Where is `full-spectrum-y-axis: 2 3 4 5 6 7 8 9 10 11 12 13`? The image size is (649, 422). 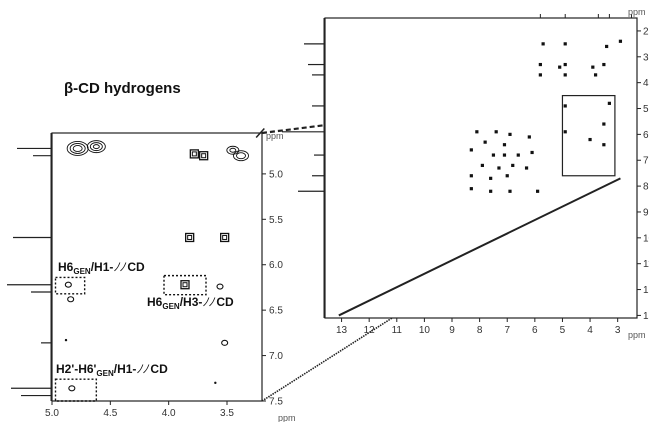 full-spectrum-y-axis: 2 3 4 5 6 7 8 9 10 11 12 13 is located at coordinates (643, 174).